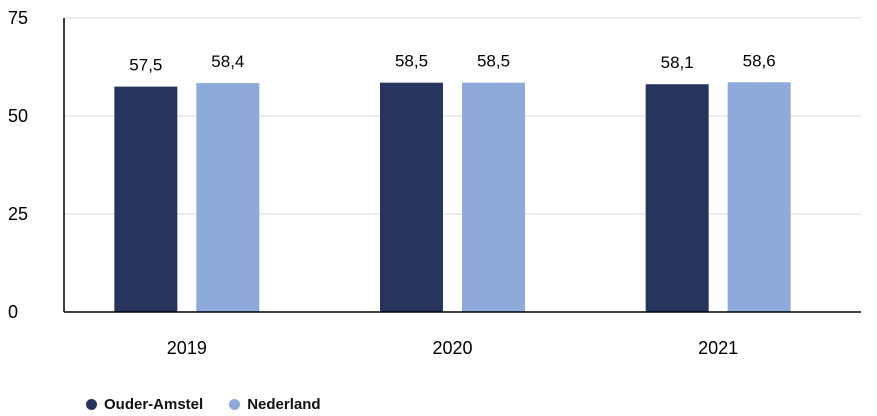 The width and height of the screenshot is (877, 416). Describe the element at coordinates (452, 62) in the screenshot. I see `data-labels: 57,5 58,4 58,5 58,5 58,1 58,6` at that location.